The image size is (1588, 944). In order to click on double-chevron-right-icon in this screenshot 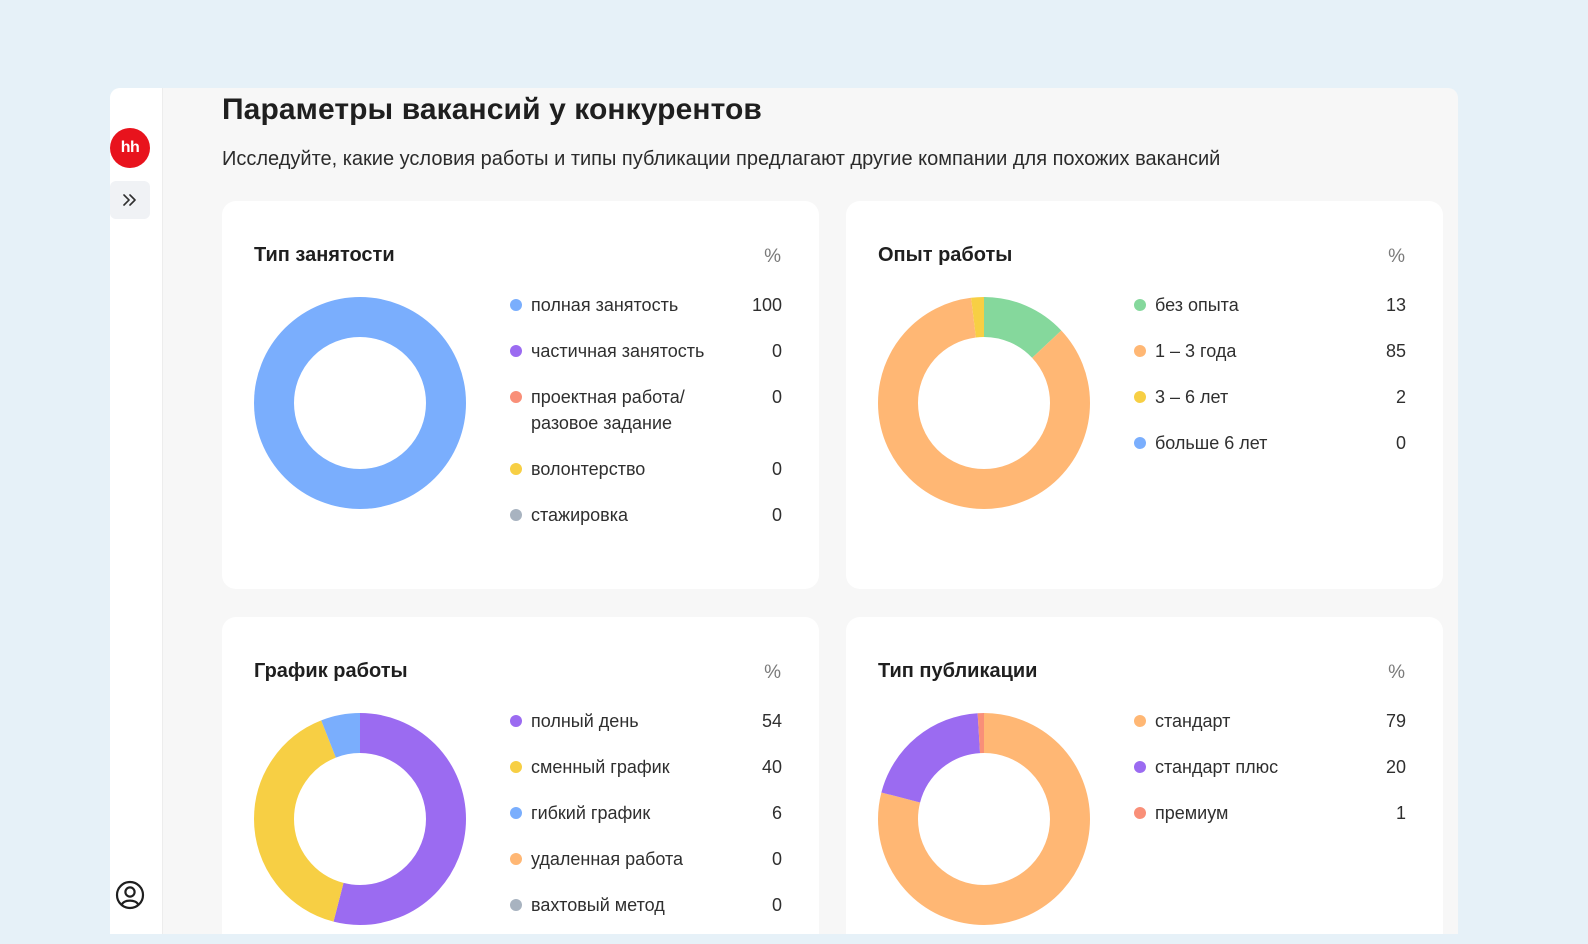, I will do `click(129, 200)`.